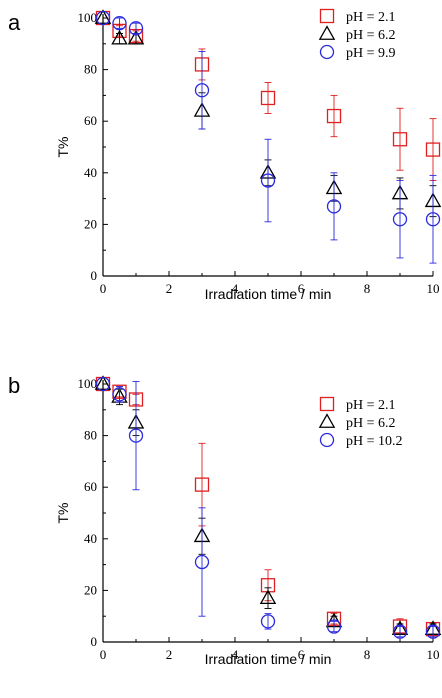  I want to click on legend: pH = 2.1 pH = 6.2 pH = 10.2, so click(360, 422).